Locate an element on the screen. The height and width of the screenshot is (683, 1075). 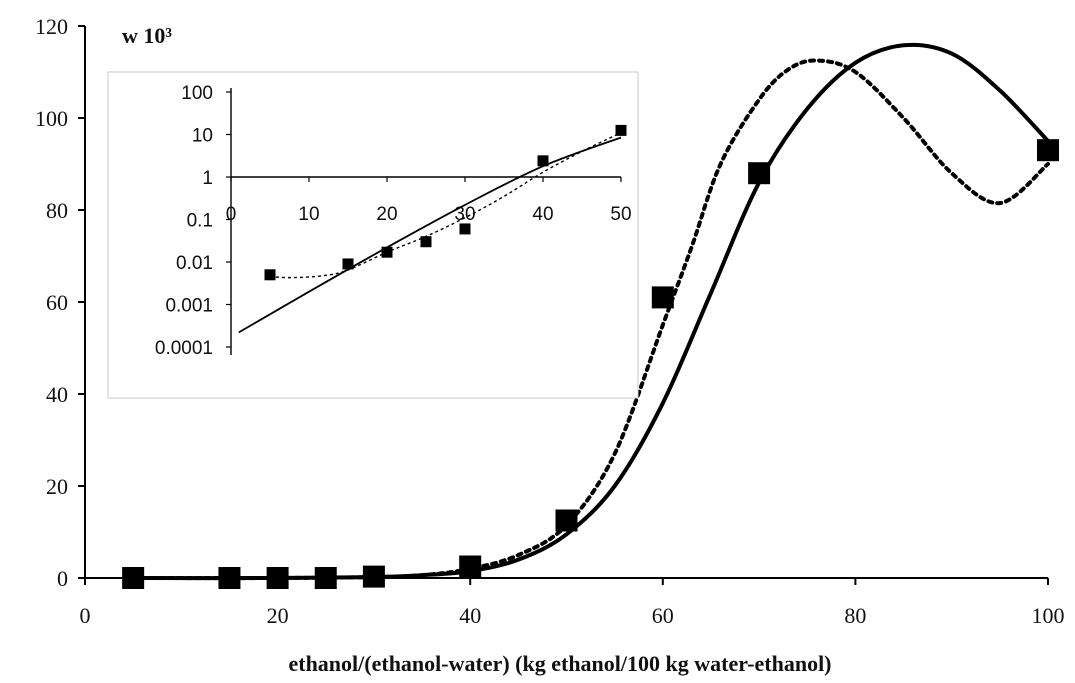
main-x-tick-label: 60 is located at coordinates (663, 615).